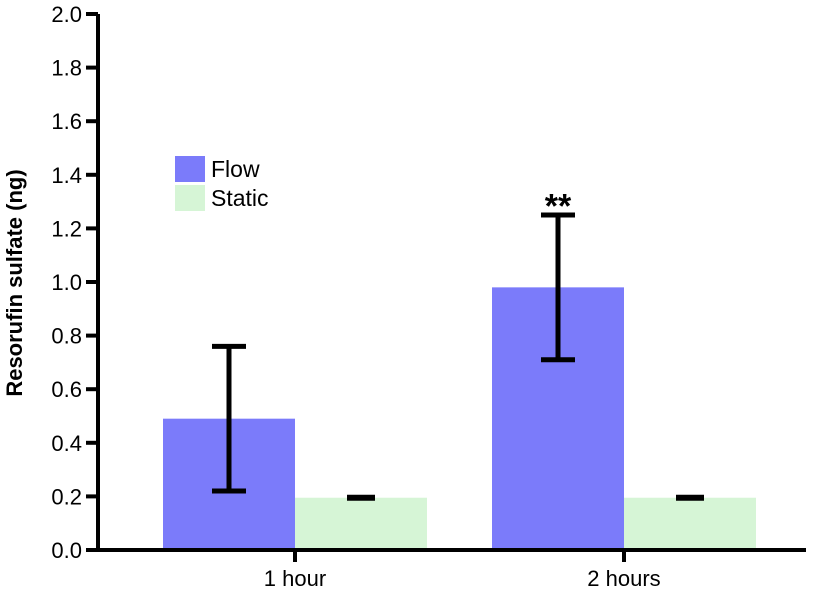 The width and height of the screenshot is (825, 591). What do you see at coordinates (66, 228) in the screenshot?
I see `y-tick-label: 1.2` at bounding box center [66, 228].